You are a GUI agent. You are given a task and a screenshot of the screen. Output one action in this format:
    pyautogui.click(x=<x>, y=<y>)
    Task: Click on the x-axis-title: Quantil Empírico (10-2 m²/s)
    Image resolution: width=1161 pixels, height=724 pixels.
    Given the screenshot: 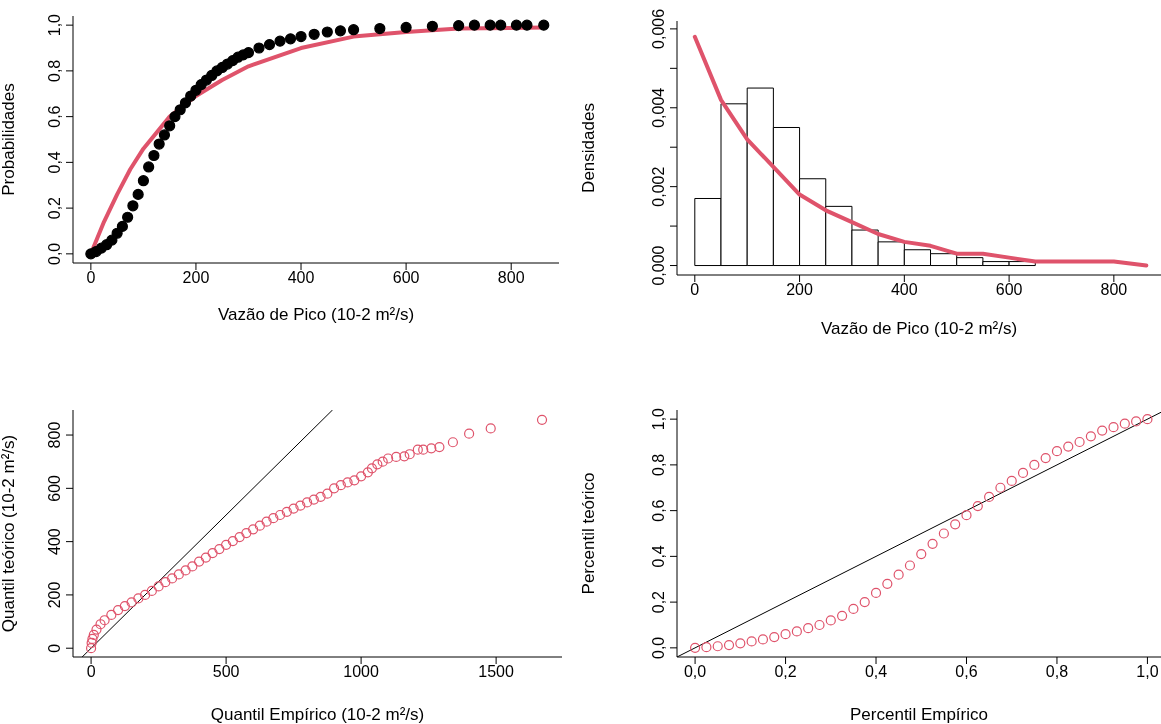 What is the action you would take?
    pyautogui.click(x=317, y=714)
    